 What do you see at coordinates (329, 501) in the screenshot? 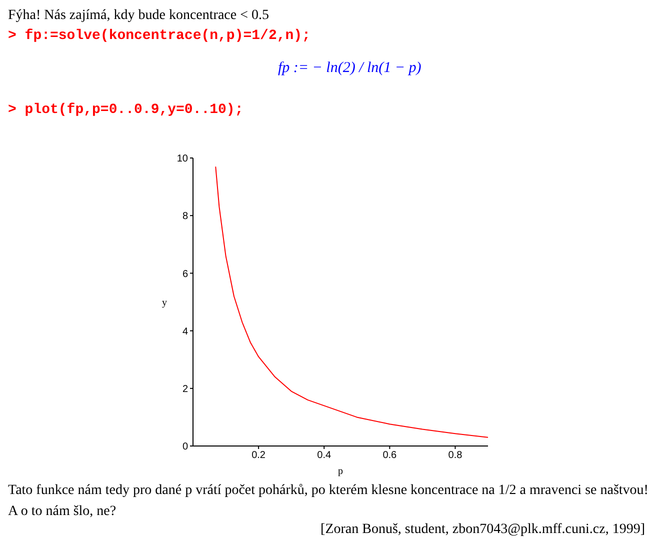
I see `text: Tato funkce nám tedy pro dané p vrátí počet pohárků, po kterém klesne koncentrace na 1/2 a mravenci se naštvou! A o to nám šlo, ne?` at bounding box center [329, 501].